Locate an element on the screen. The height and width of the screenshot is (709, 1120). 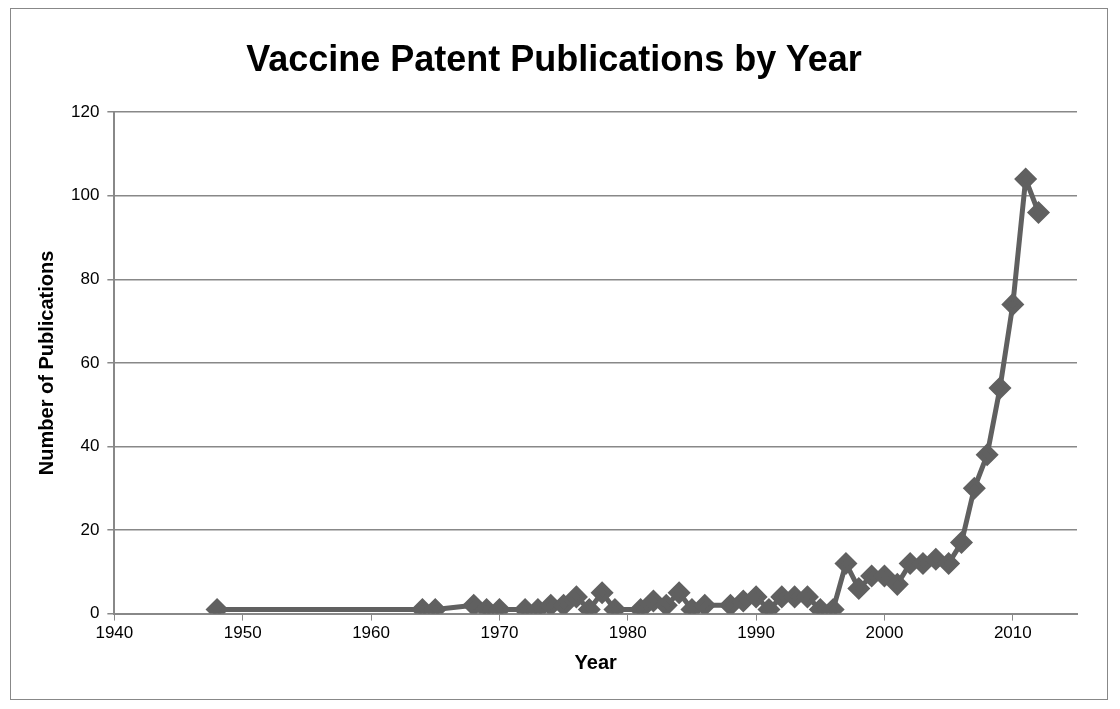
y-tick-label: 60 is located at coordinates (90, 362).